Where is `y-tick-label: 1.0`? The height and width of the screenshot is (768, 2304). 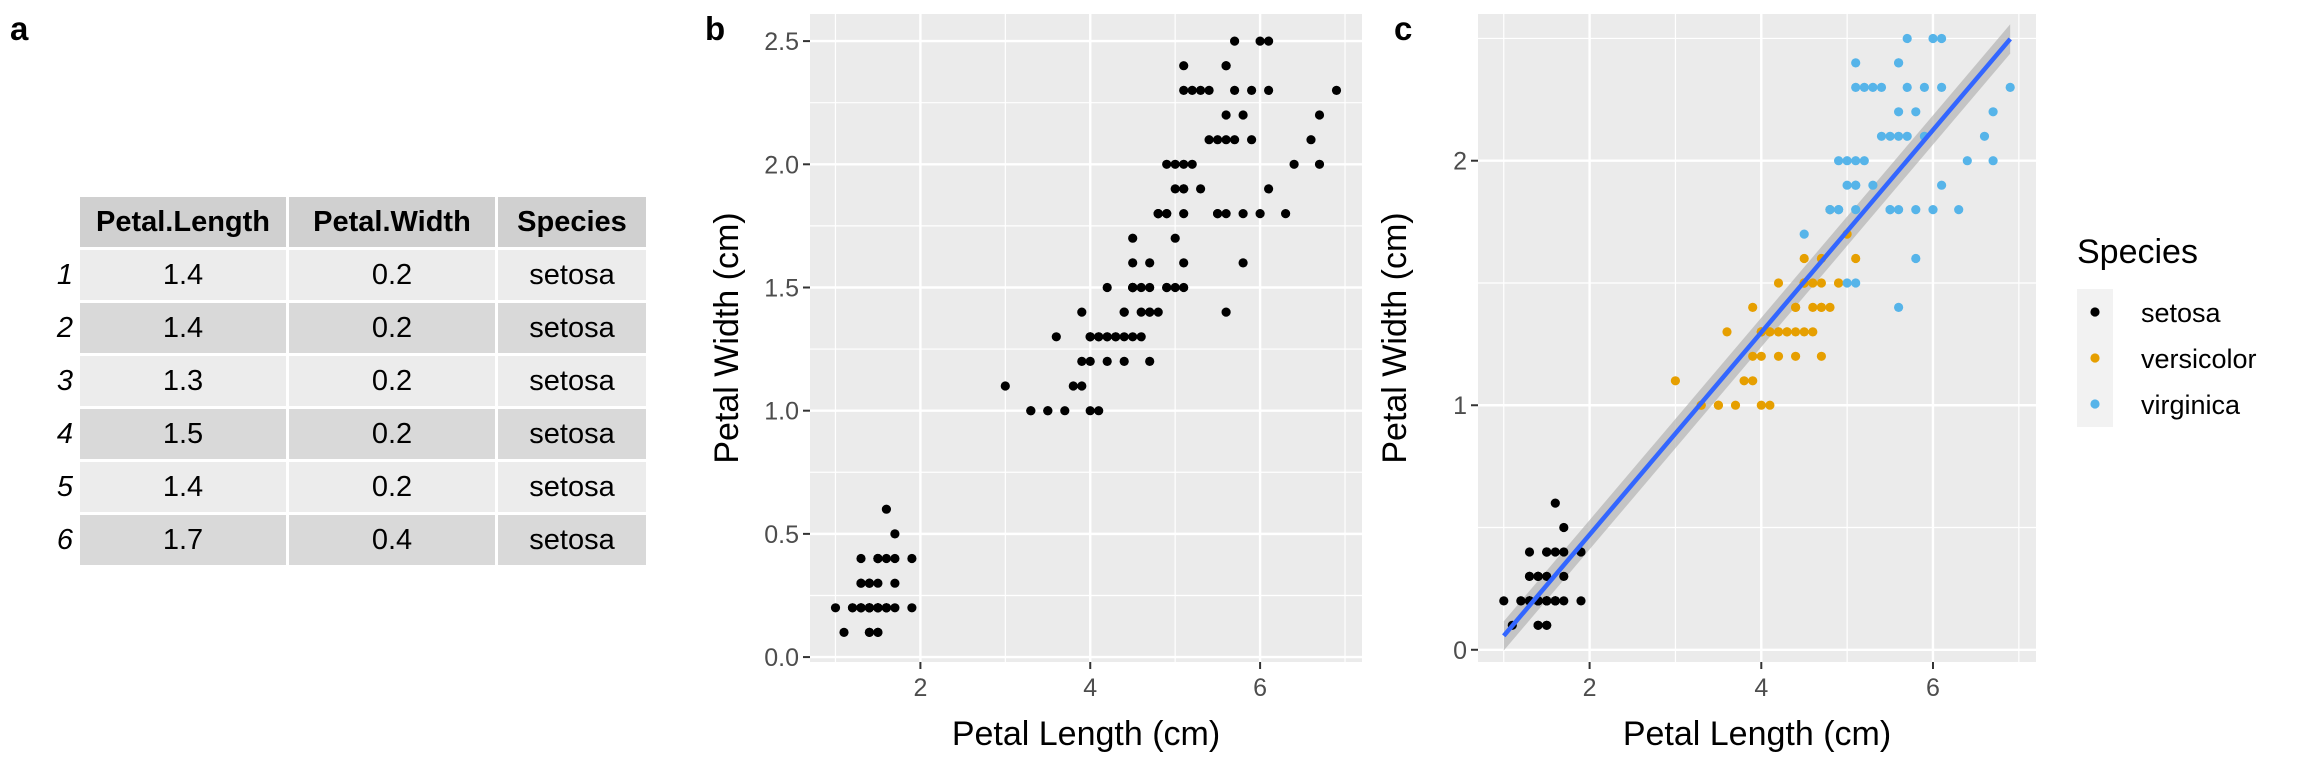
y-tick-label: 1.0 is located at coordinates (781, 412).